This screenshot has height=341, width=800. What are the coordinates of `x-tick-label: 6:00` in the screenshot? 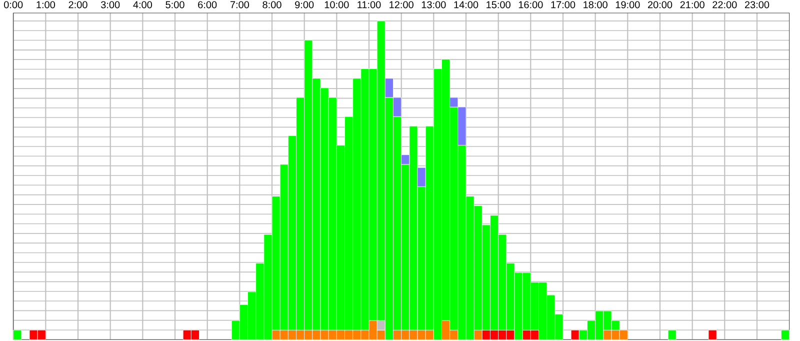 It's located at (207, 4).